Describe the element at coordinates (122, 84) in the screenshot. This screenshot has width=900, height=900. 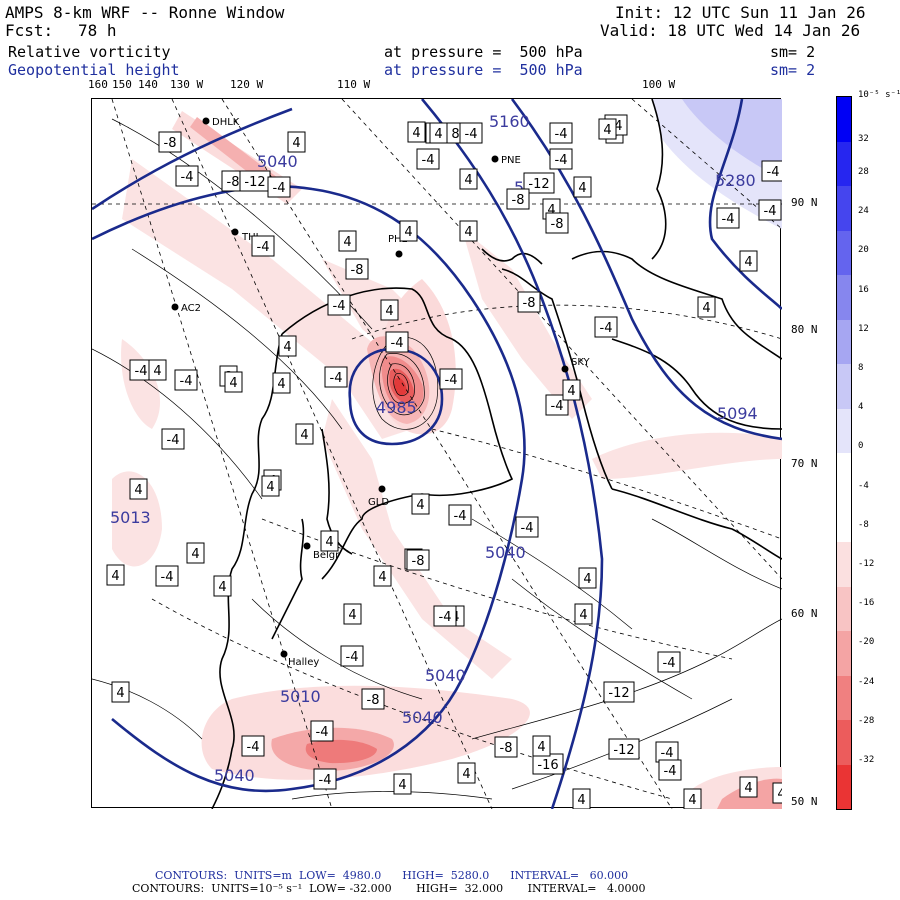
I see `lon-label-150: 150` at that location.